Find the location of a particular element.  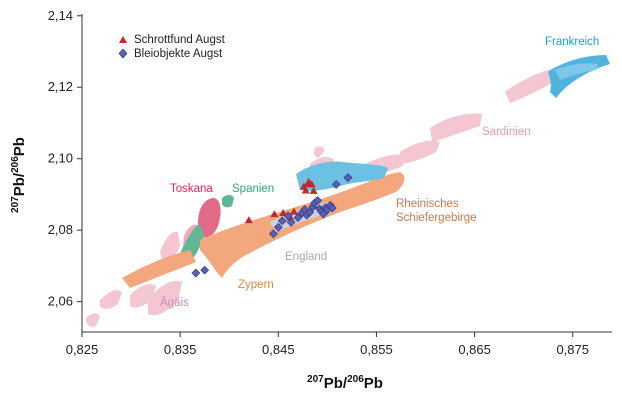

label-england: England is located at coordinates (306, 257).